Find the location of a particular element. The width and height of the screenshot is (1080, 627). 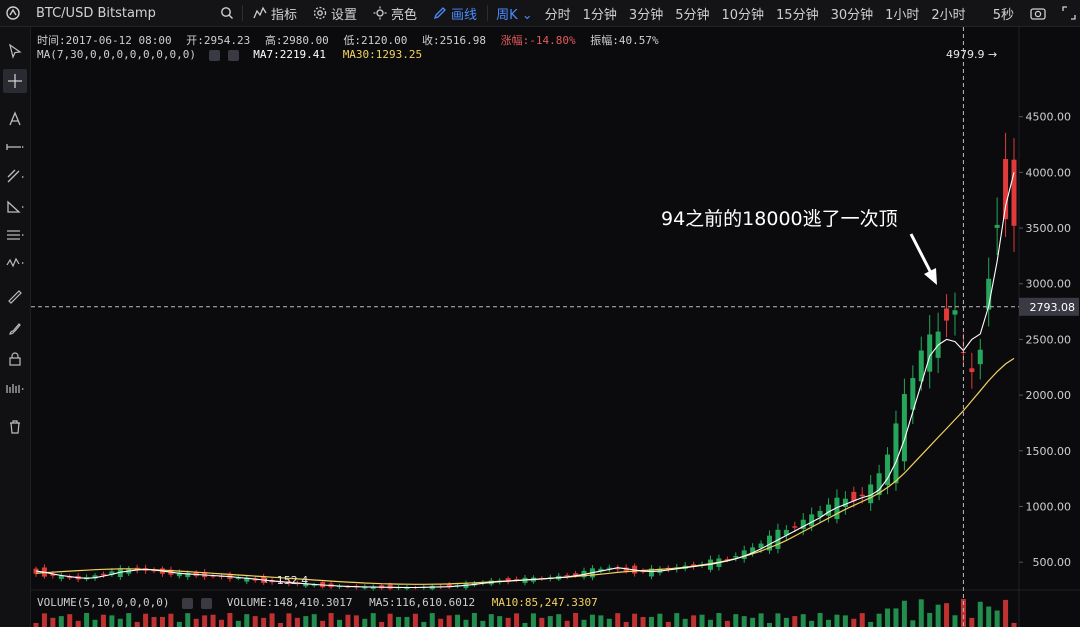

screenshot-button is located at coordinates (1038, 13).